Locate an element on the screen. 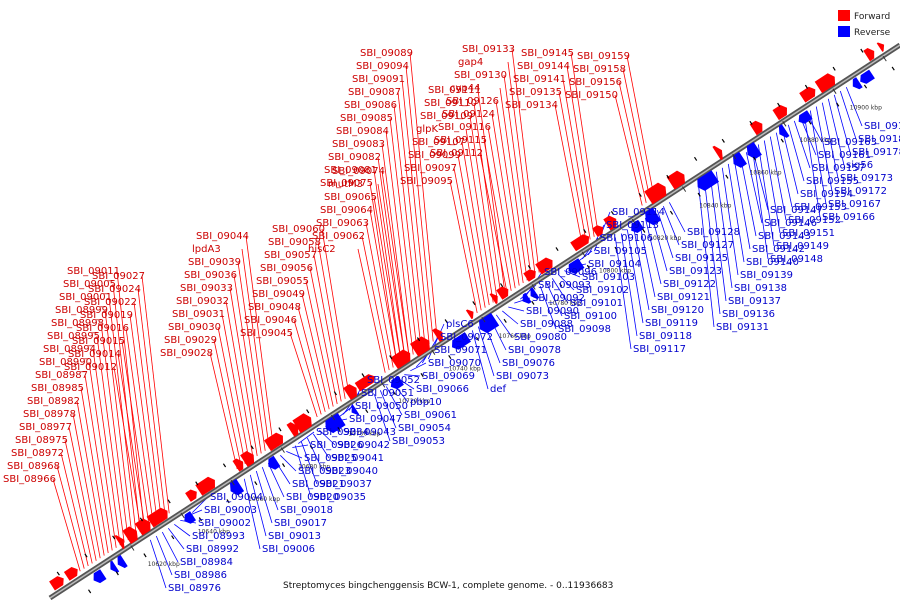 This screenshot has height=600, width=900. forward-gene-label: SBI_09074 is located at coordinates (358, 171).